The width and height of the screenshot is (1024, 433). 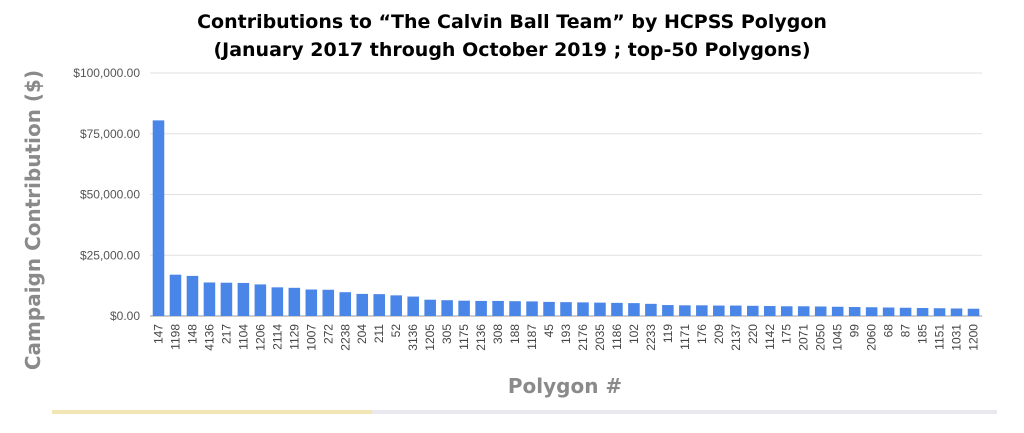 I want to click on x-tick-label: 148, so click(x=192, y=334).